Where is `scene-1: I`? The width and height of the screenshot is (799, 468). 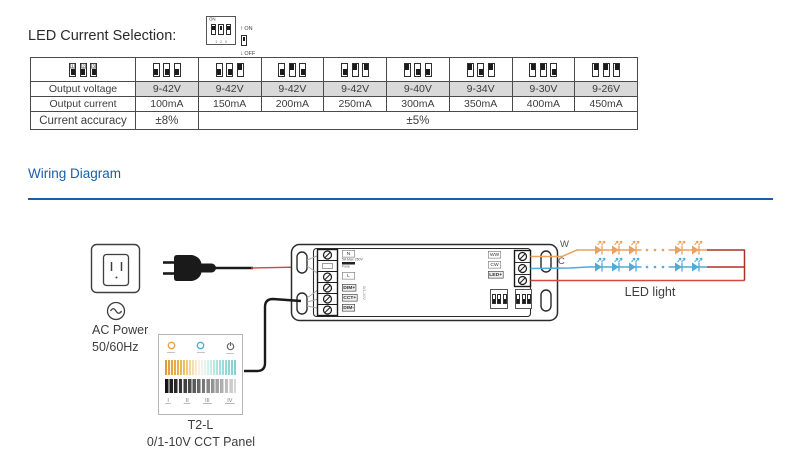
scene-1: I is located at coordinates (168, 400).